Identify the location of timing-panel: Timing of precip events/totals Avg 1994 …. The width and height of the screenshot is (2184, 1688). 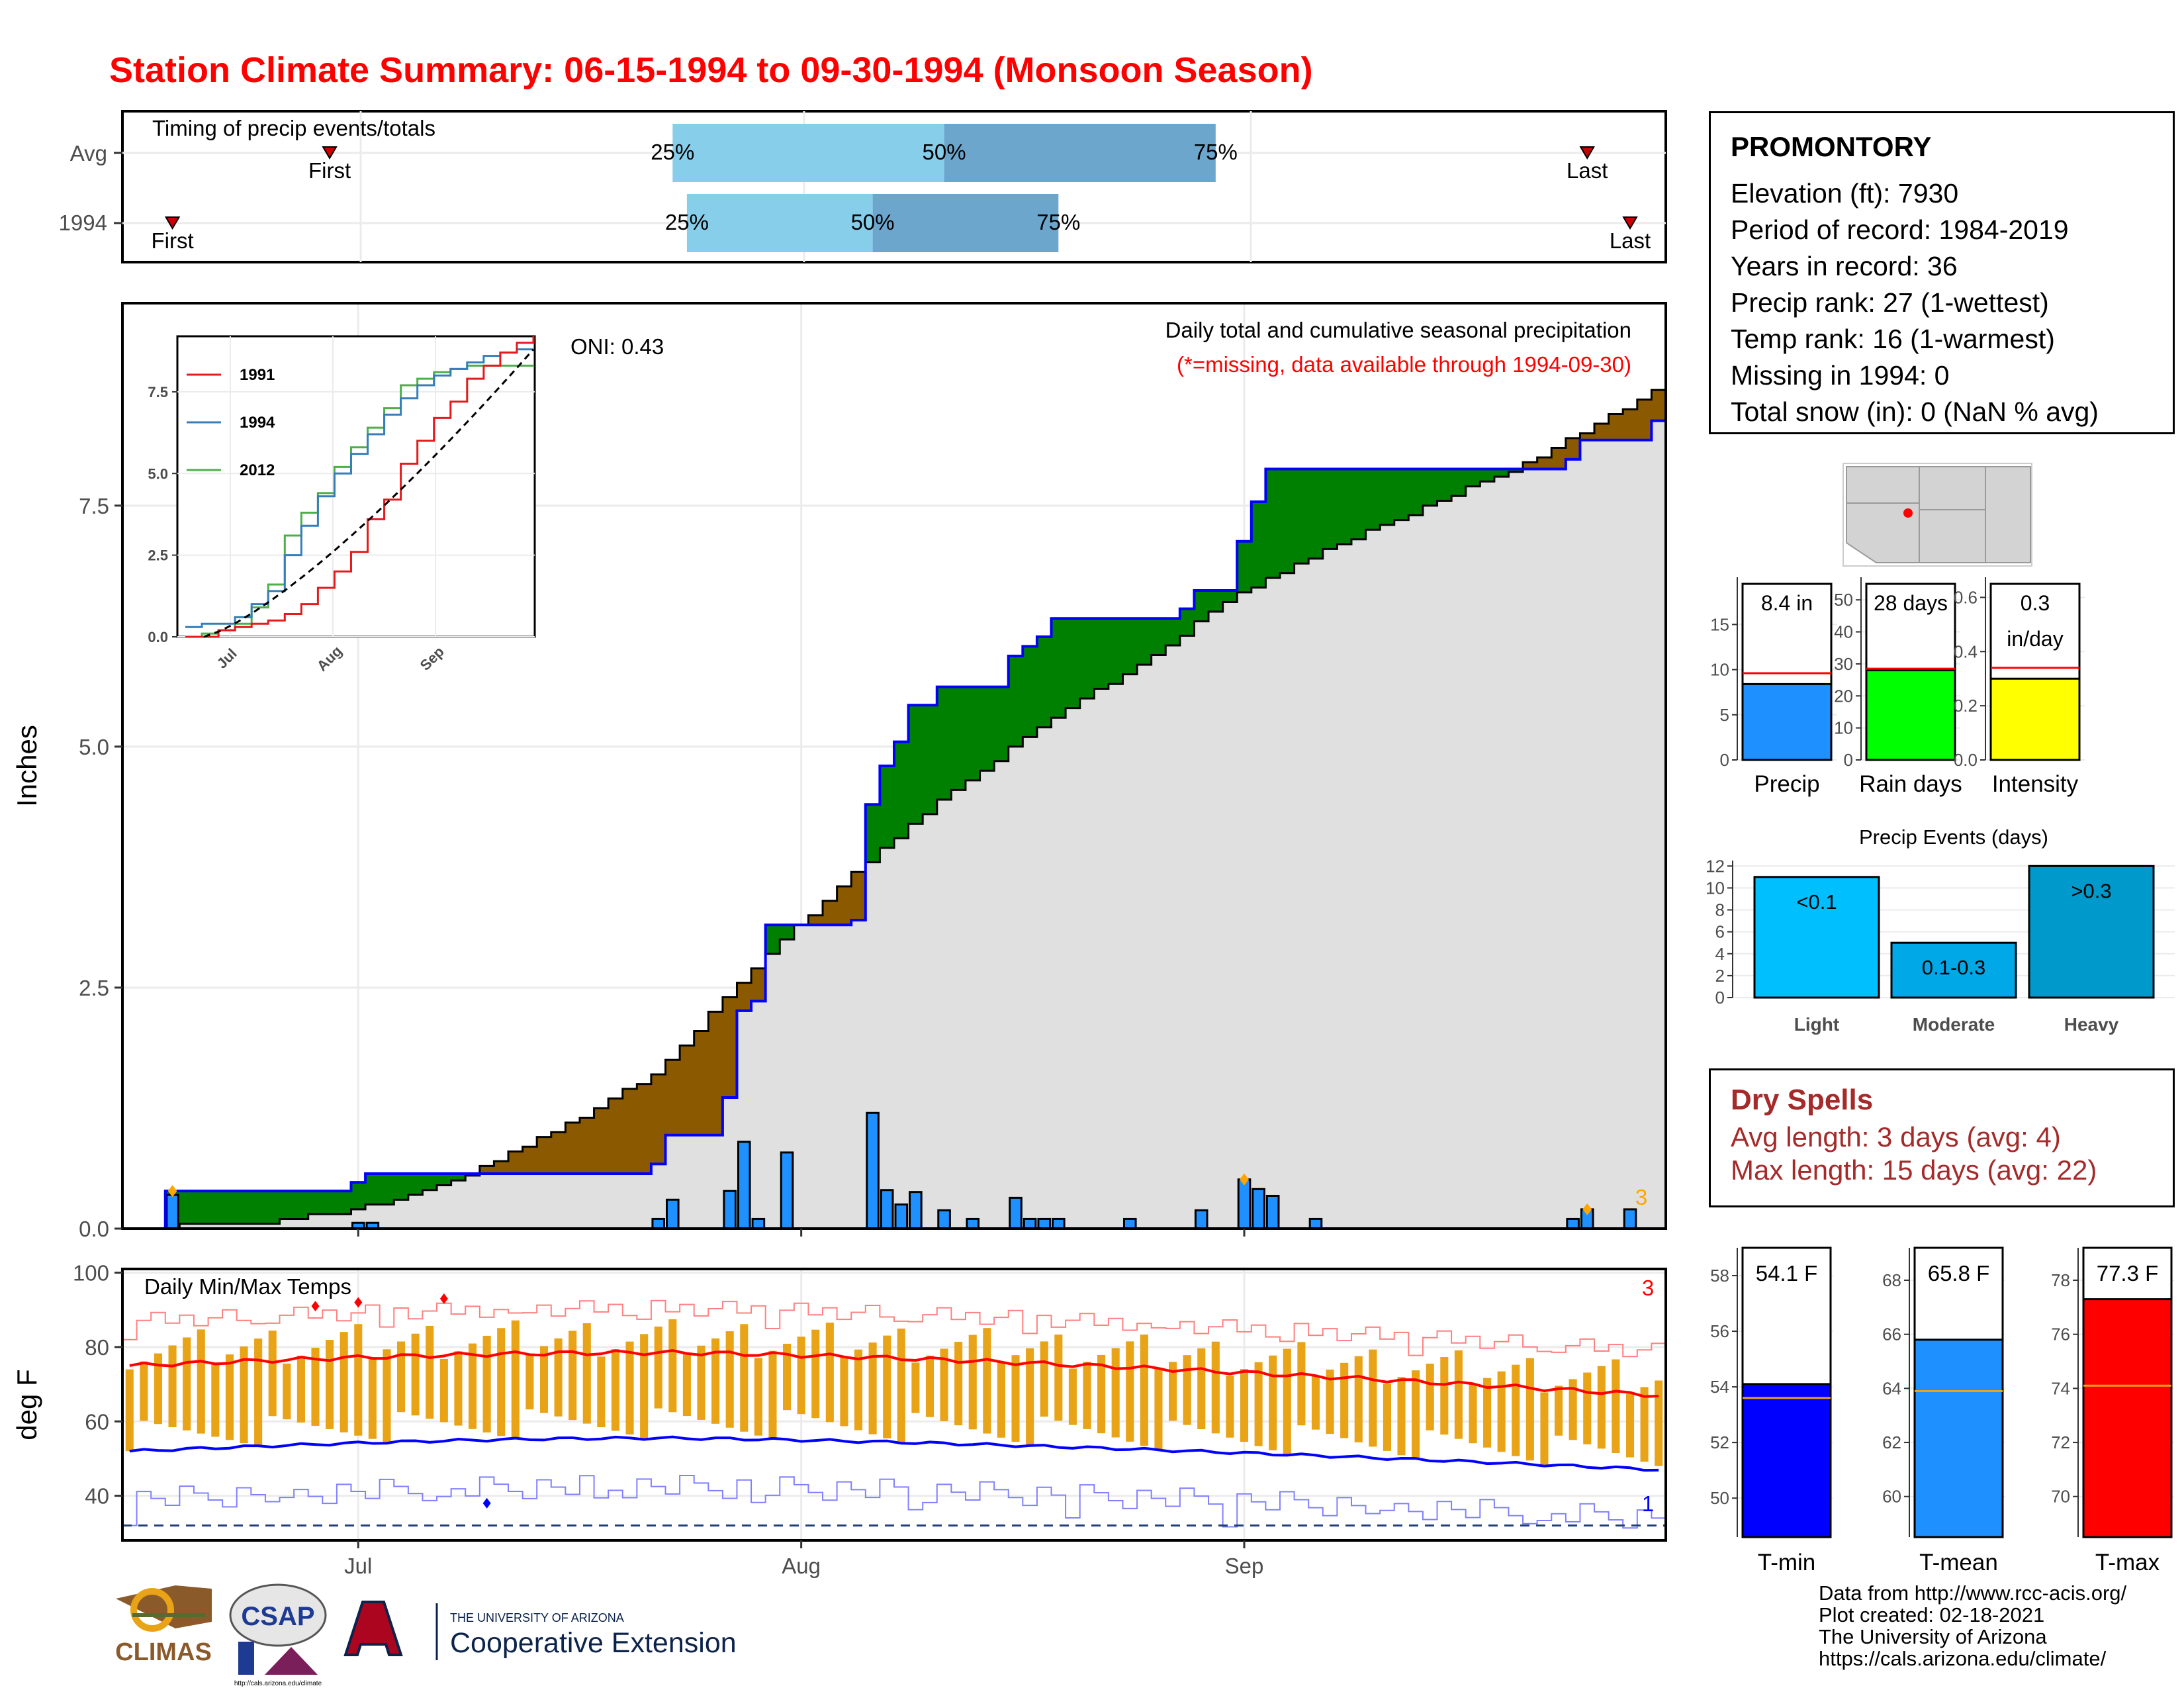
(863, 186).